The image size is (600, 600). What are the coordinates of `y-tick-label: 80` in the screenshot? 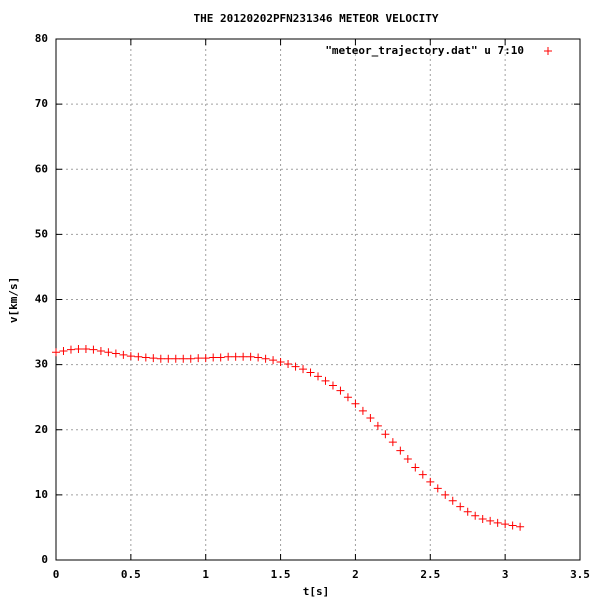 It's located at (41, 38).